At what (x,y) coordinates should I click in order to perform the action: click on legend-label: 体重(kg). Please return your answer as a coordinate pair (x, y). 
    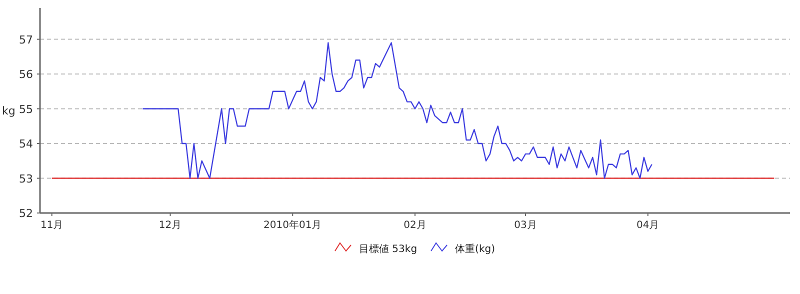
    Looking at the image, I should click on (475, 249).